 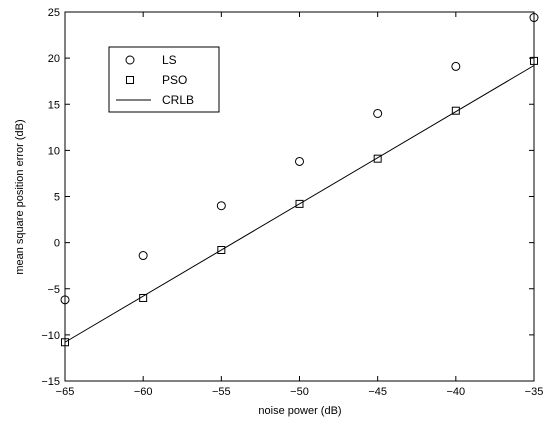 What do you see at coordinates (455, 392) in the screenshot?
I see `x-tick-label: −40` at bounding box center [455, 392].